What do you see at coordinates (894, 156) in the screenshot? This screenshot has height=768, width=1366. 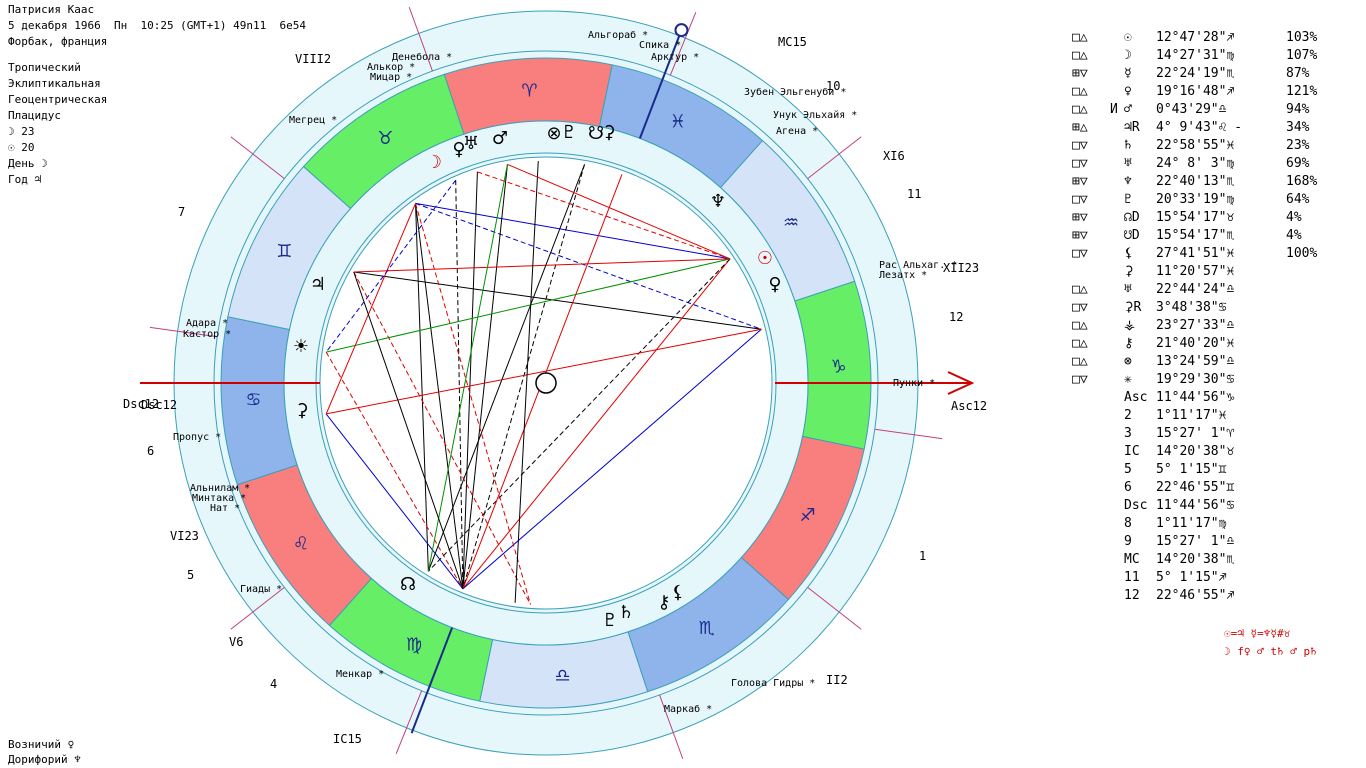 I see `house-number: XI6` at bounding box center [894, 156].